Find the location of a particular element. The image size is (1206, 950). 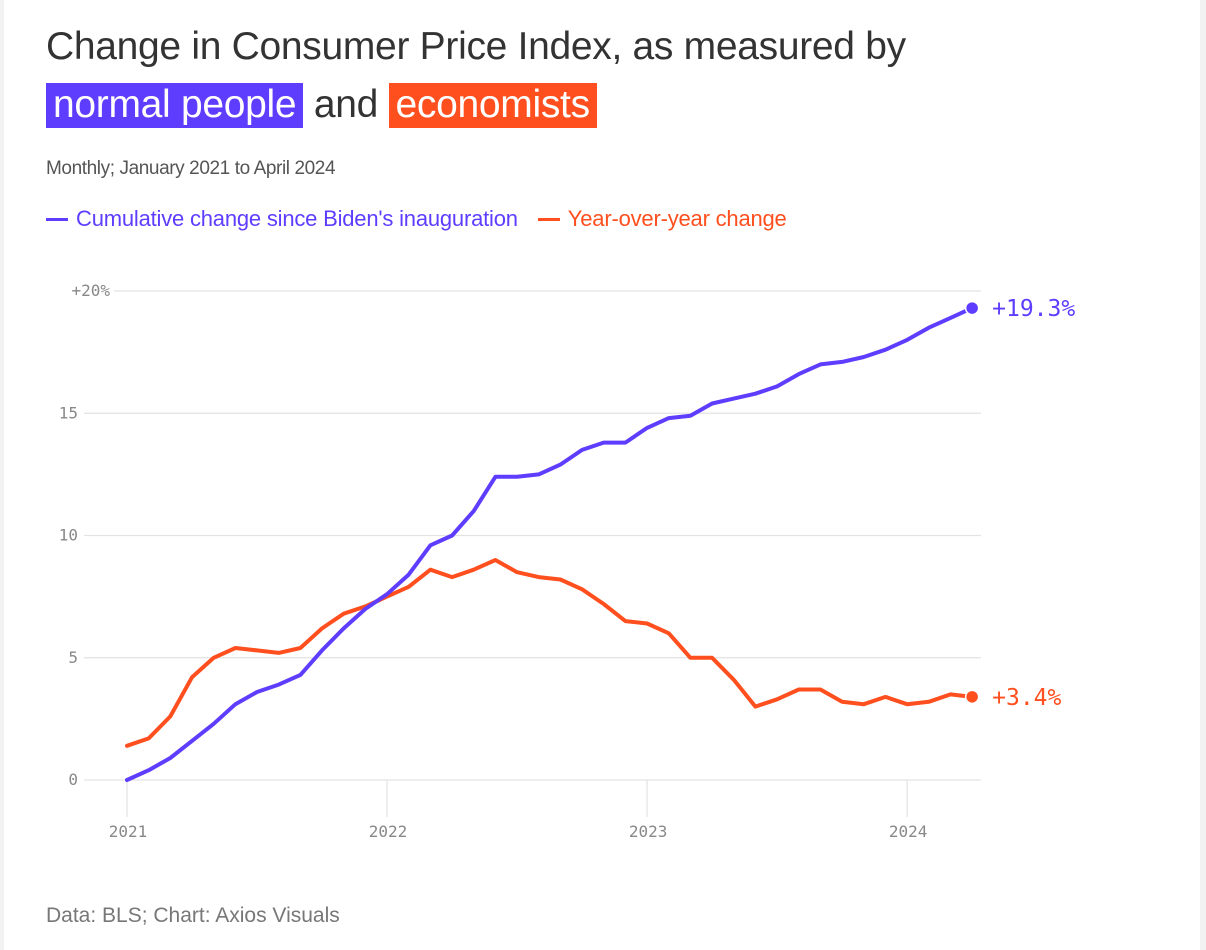

y-tick-label: 5 is located at coordinates (73, 657).